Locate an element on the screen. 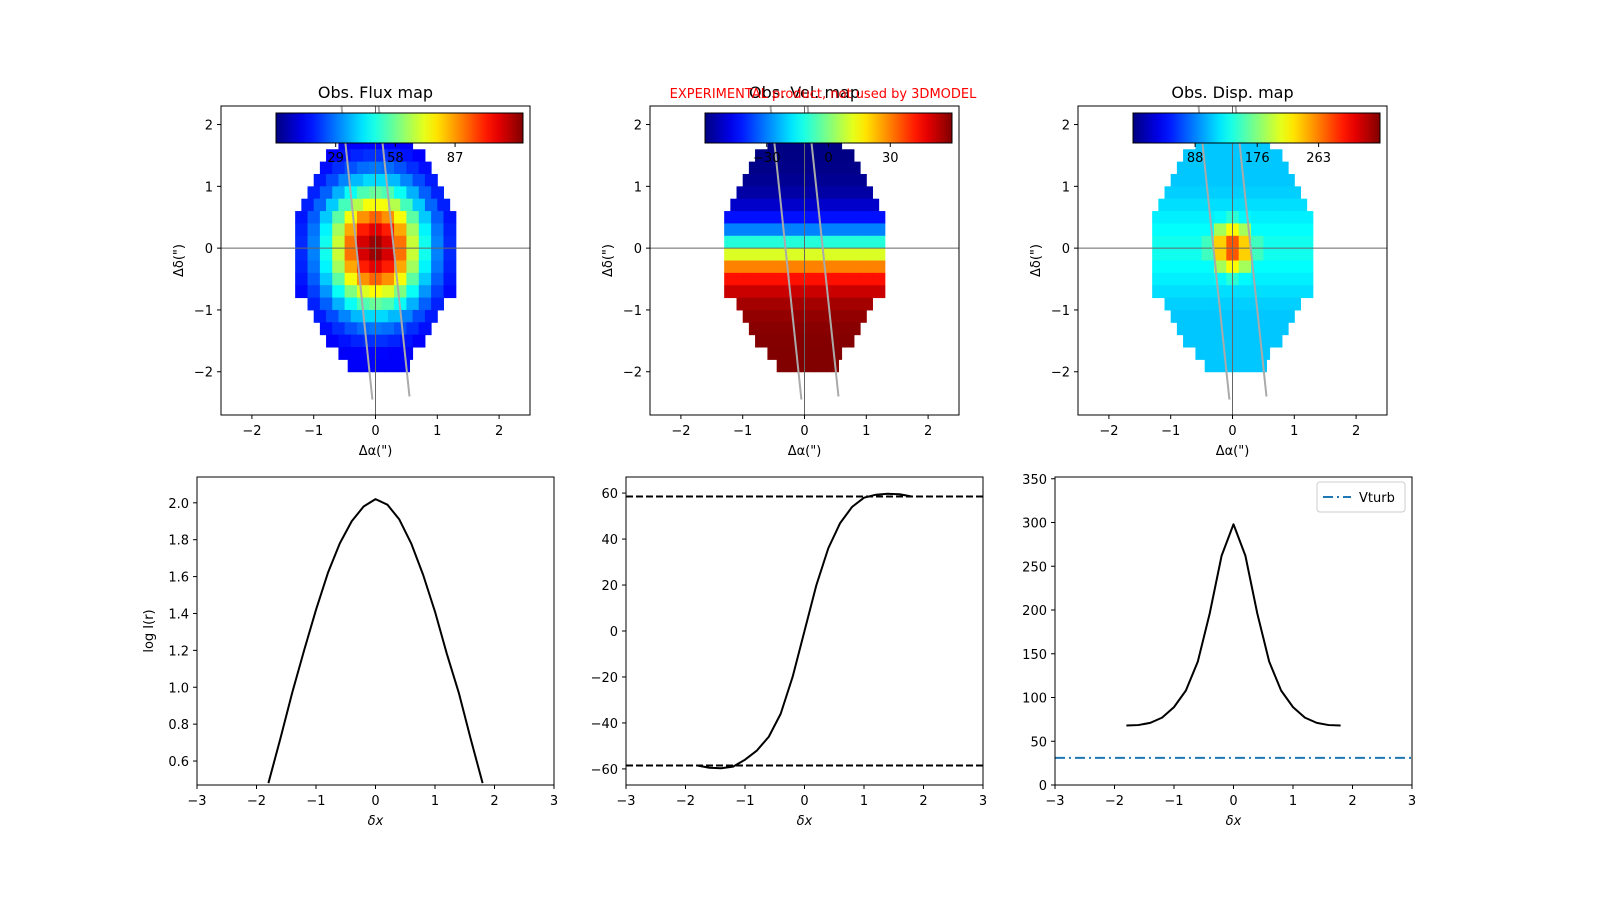 The image size is (1600, 900). x-tick-label: −3 is located at coordinates (196, 801).